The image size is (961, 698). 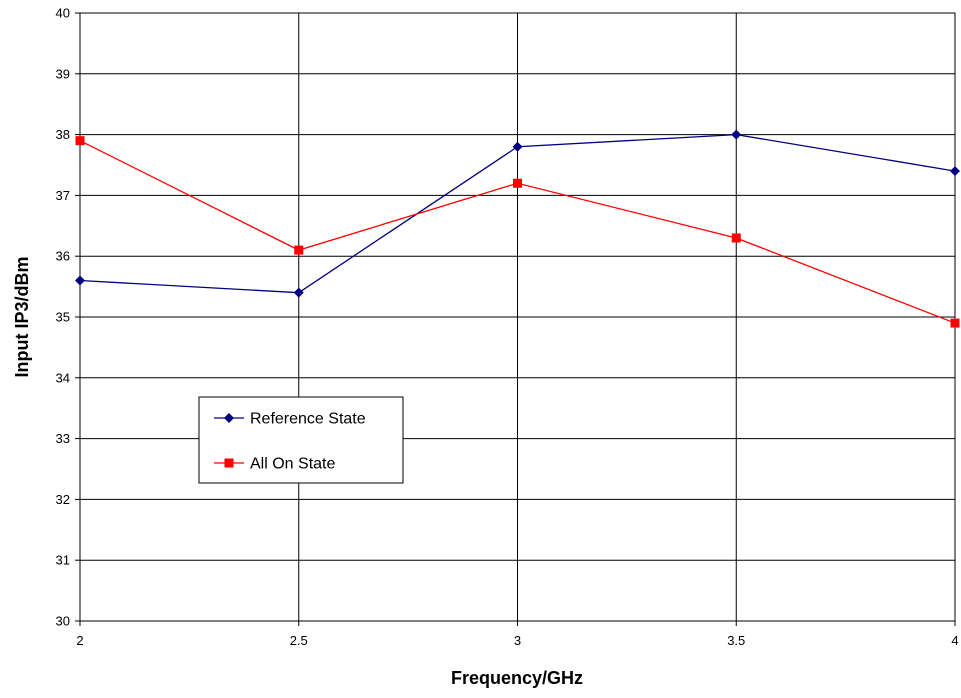 I want to click on y-tick-label: 35, so click(x=63, y=317).